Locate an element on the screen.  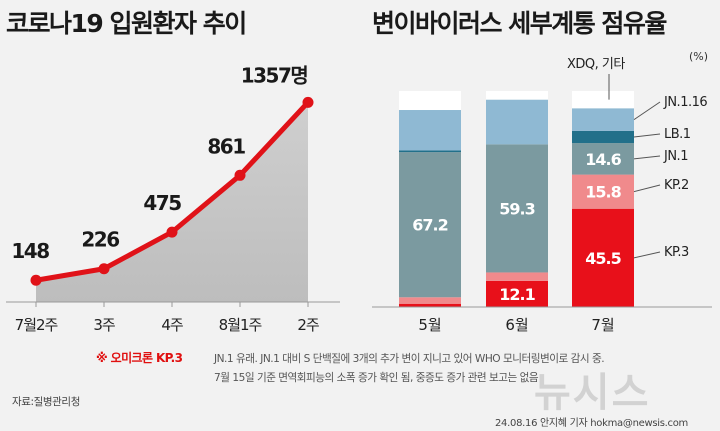
x-tick-label: 4주 is located at coordinates (172, 325).